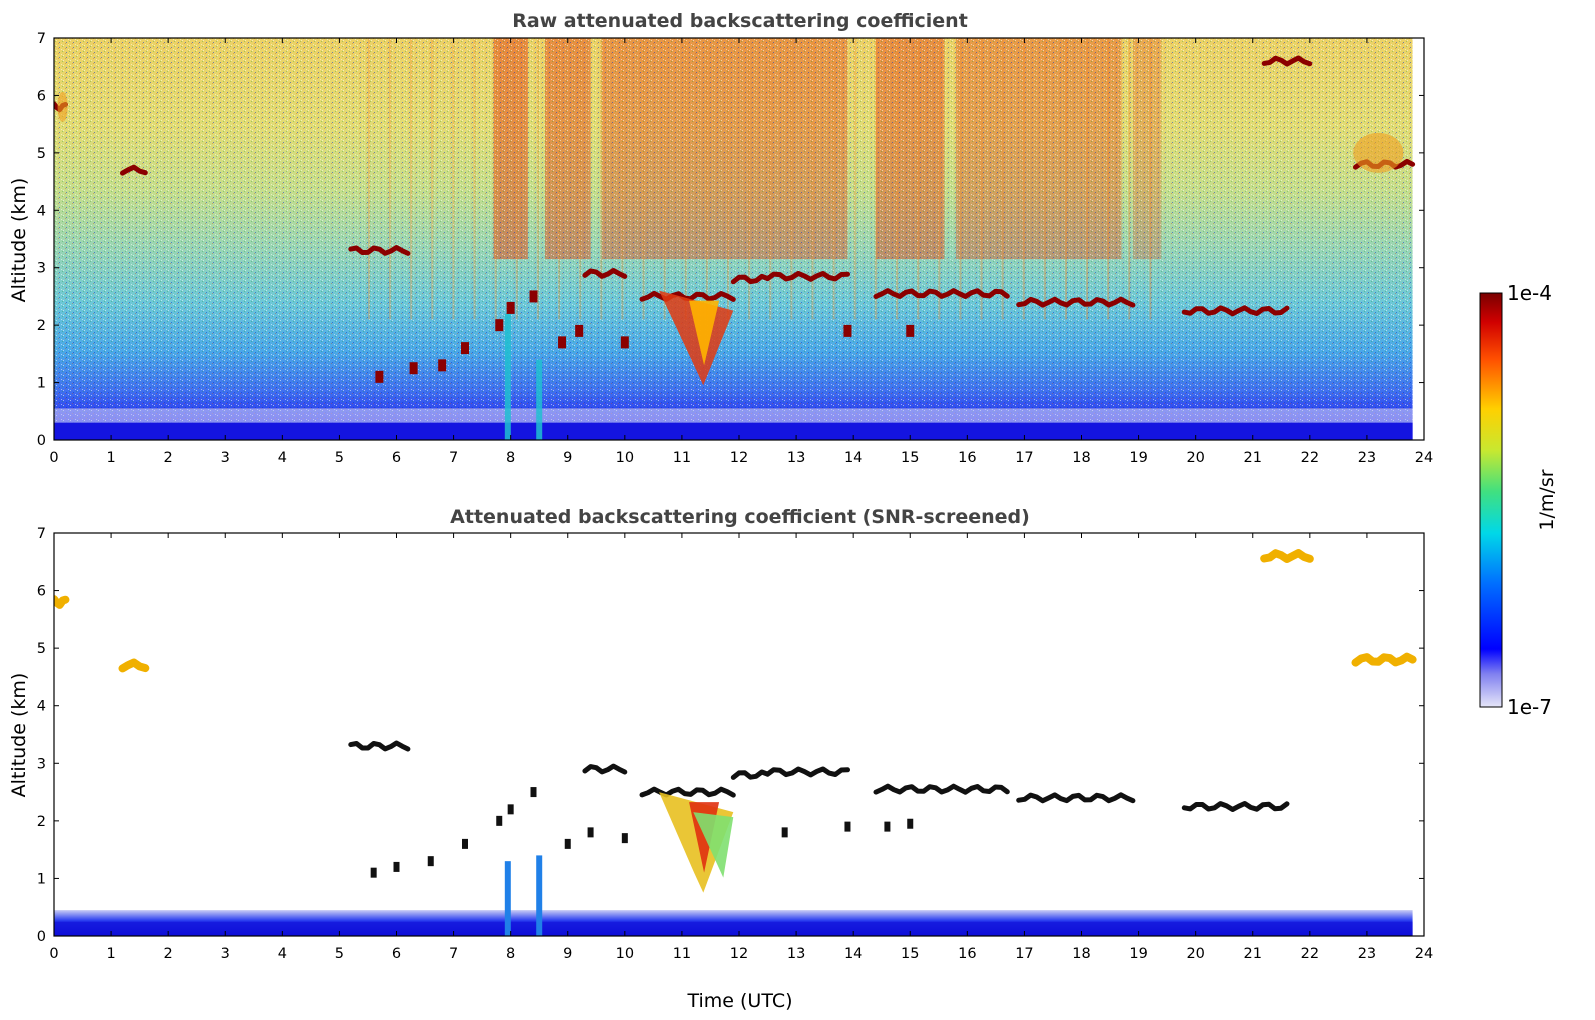  What do you see at coordinates (739, 458) in the screenshot?
I see `x-tick-label: 12` at bounding box center [739, 458].